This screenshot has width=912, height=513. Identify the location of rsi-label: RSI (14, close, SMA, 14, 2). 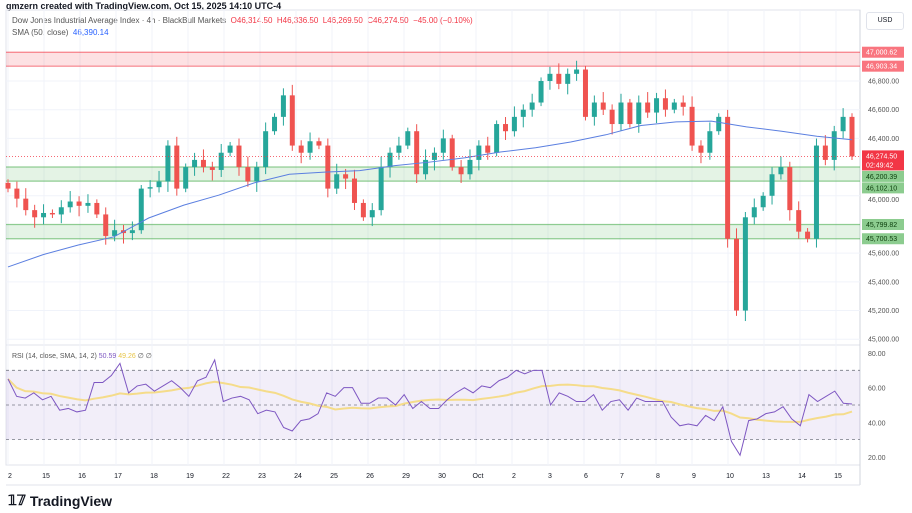
(54, 356).